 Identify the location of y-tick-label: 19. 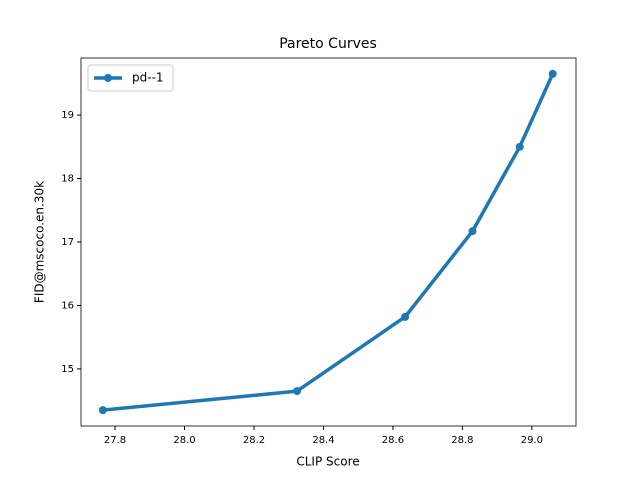
(67, 115).